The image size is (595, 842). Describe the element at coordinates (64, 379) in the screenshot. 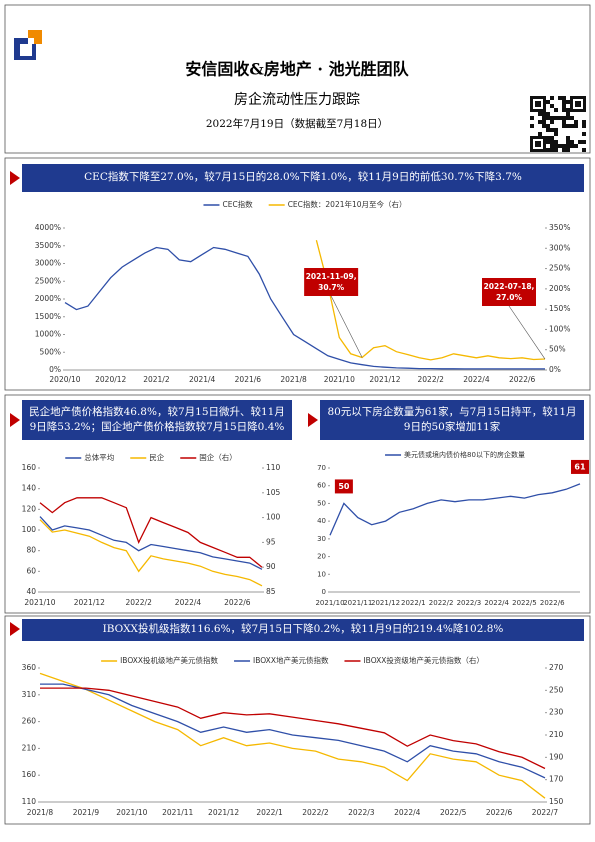

I see `x-tick-label: 2020/10` at that location.